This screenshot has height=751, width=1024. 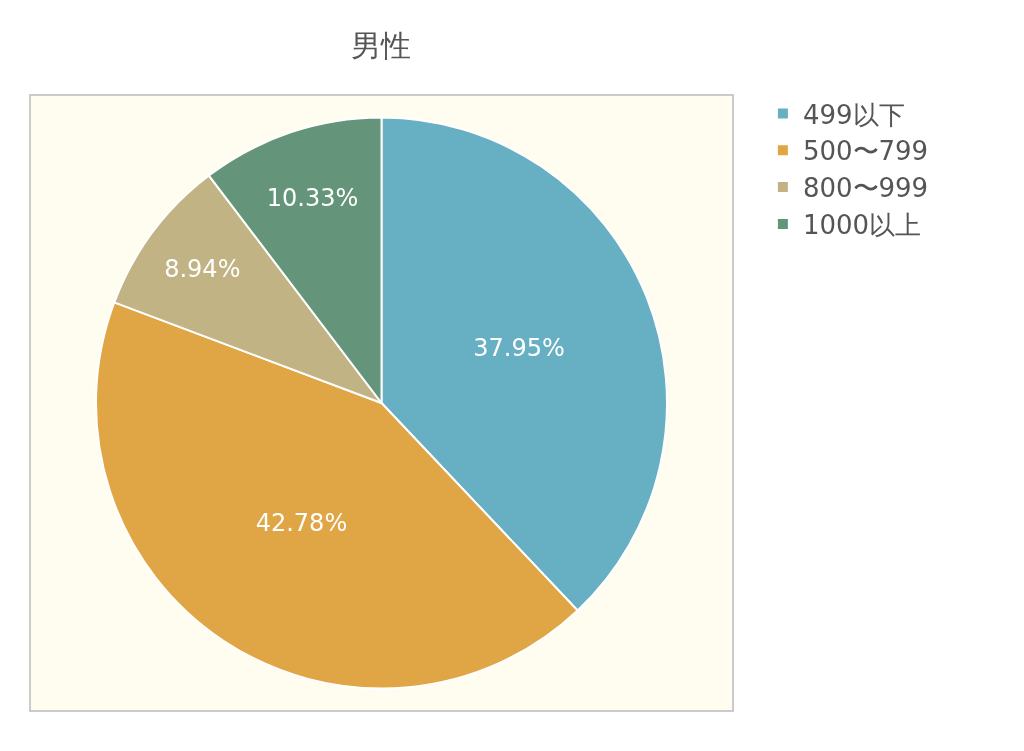 What do you see at coordinates (862, 225) in the screenshot?
I see `legend-label: 1000以上` at bounding box center [862, 225].